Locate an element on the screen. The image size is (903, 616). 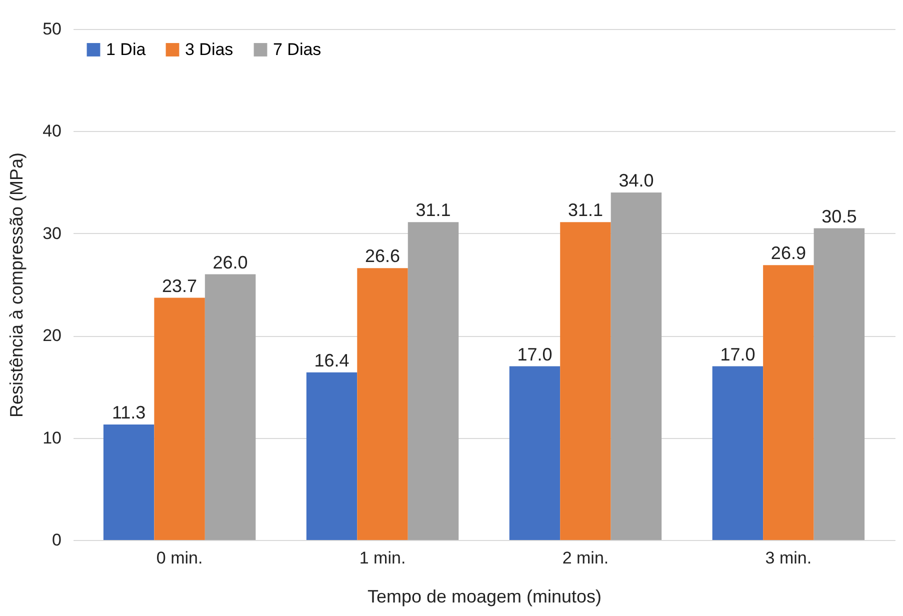
data-label: 23.7 is located at coordinates (180, 286).